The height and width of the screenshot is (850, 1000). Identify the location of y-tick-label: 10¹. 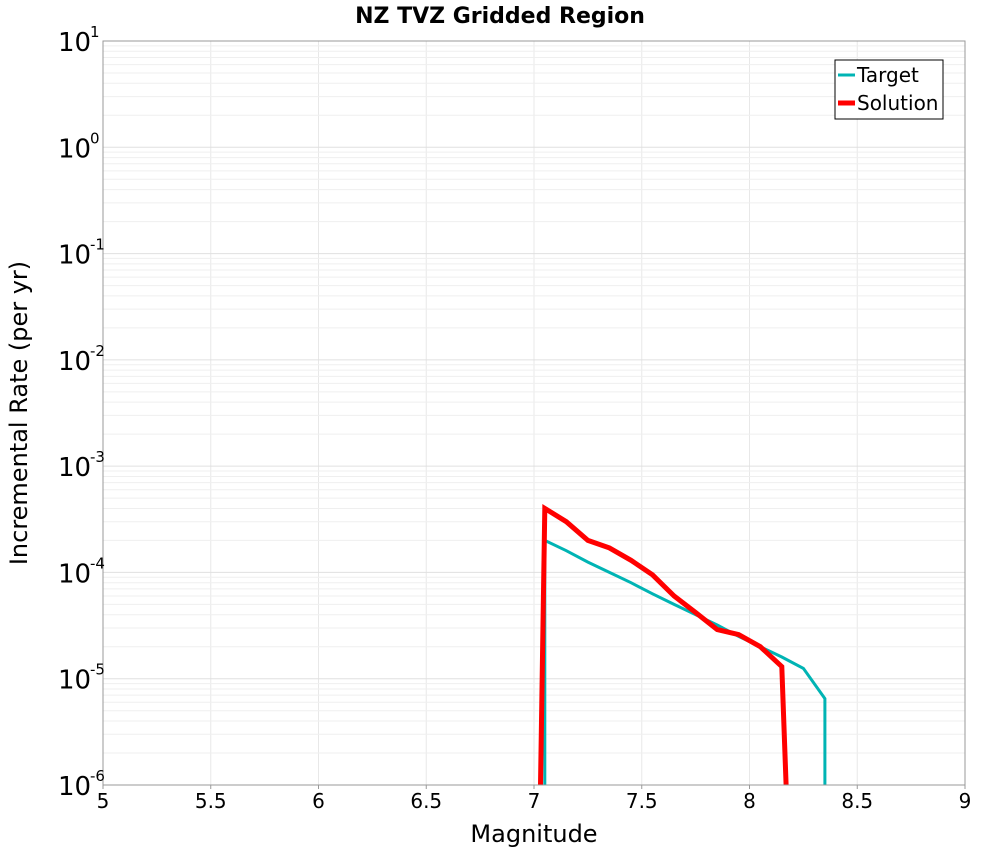
(79, 40).